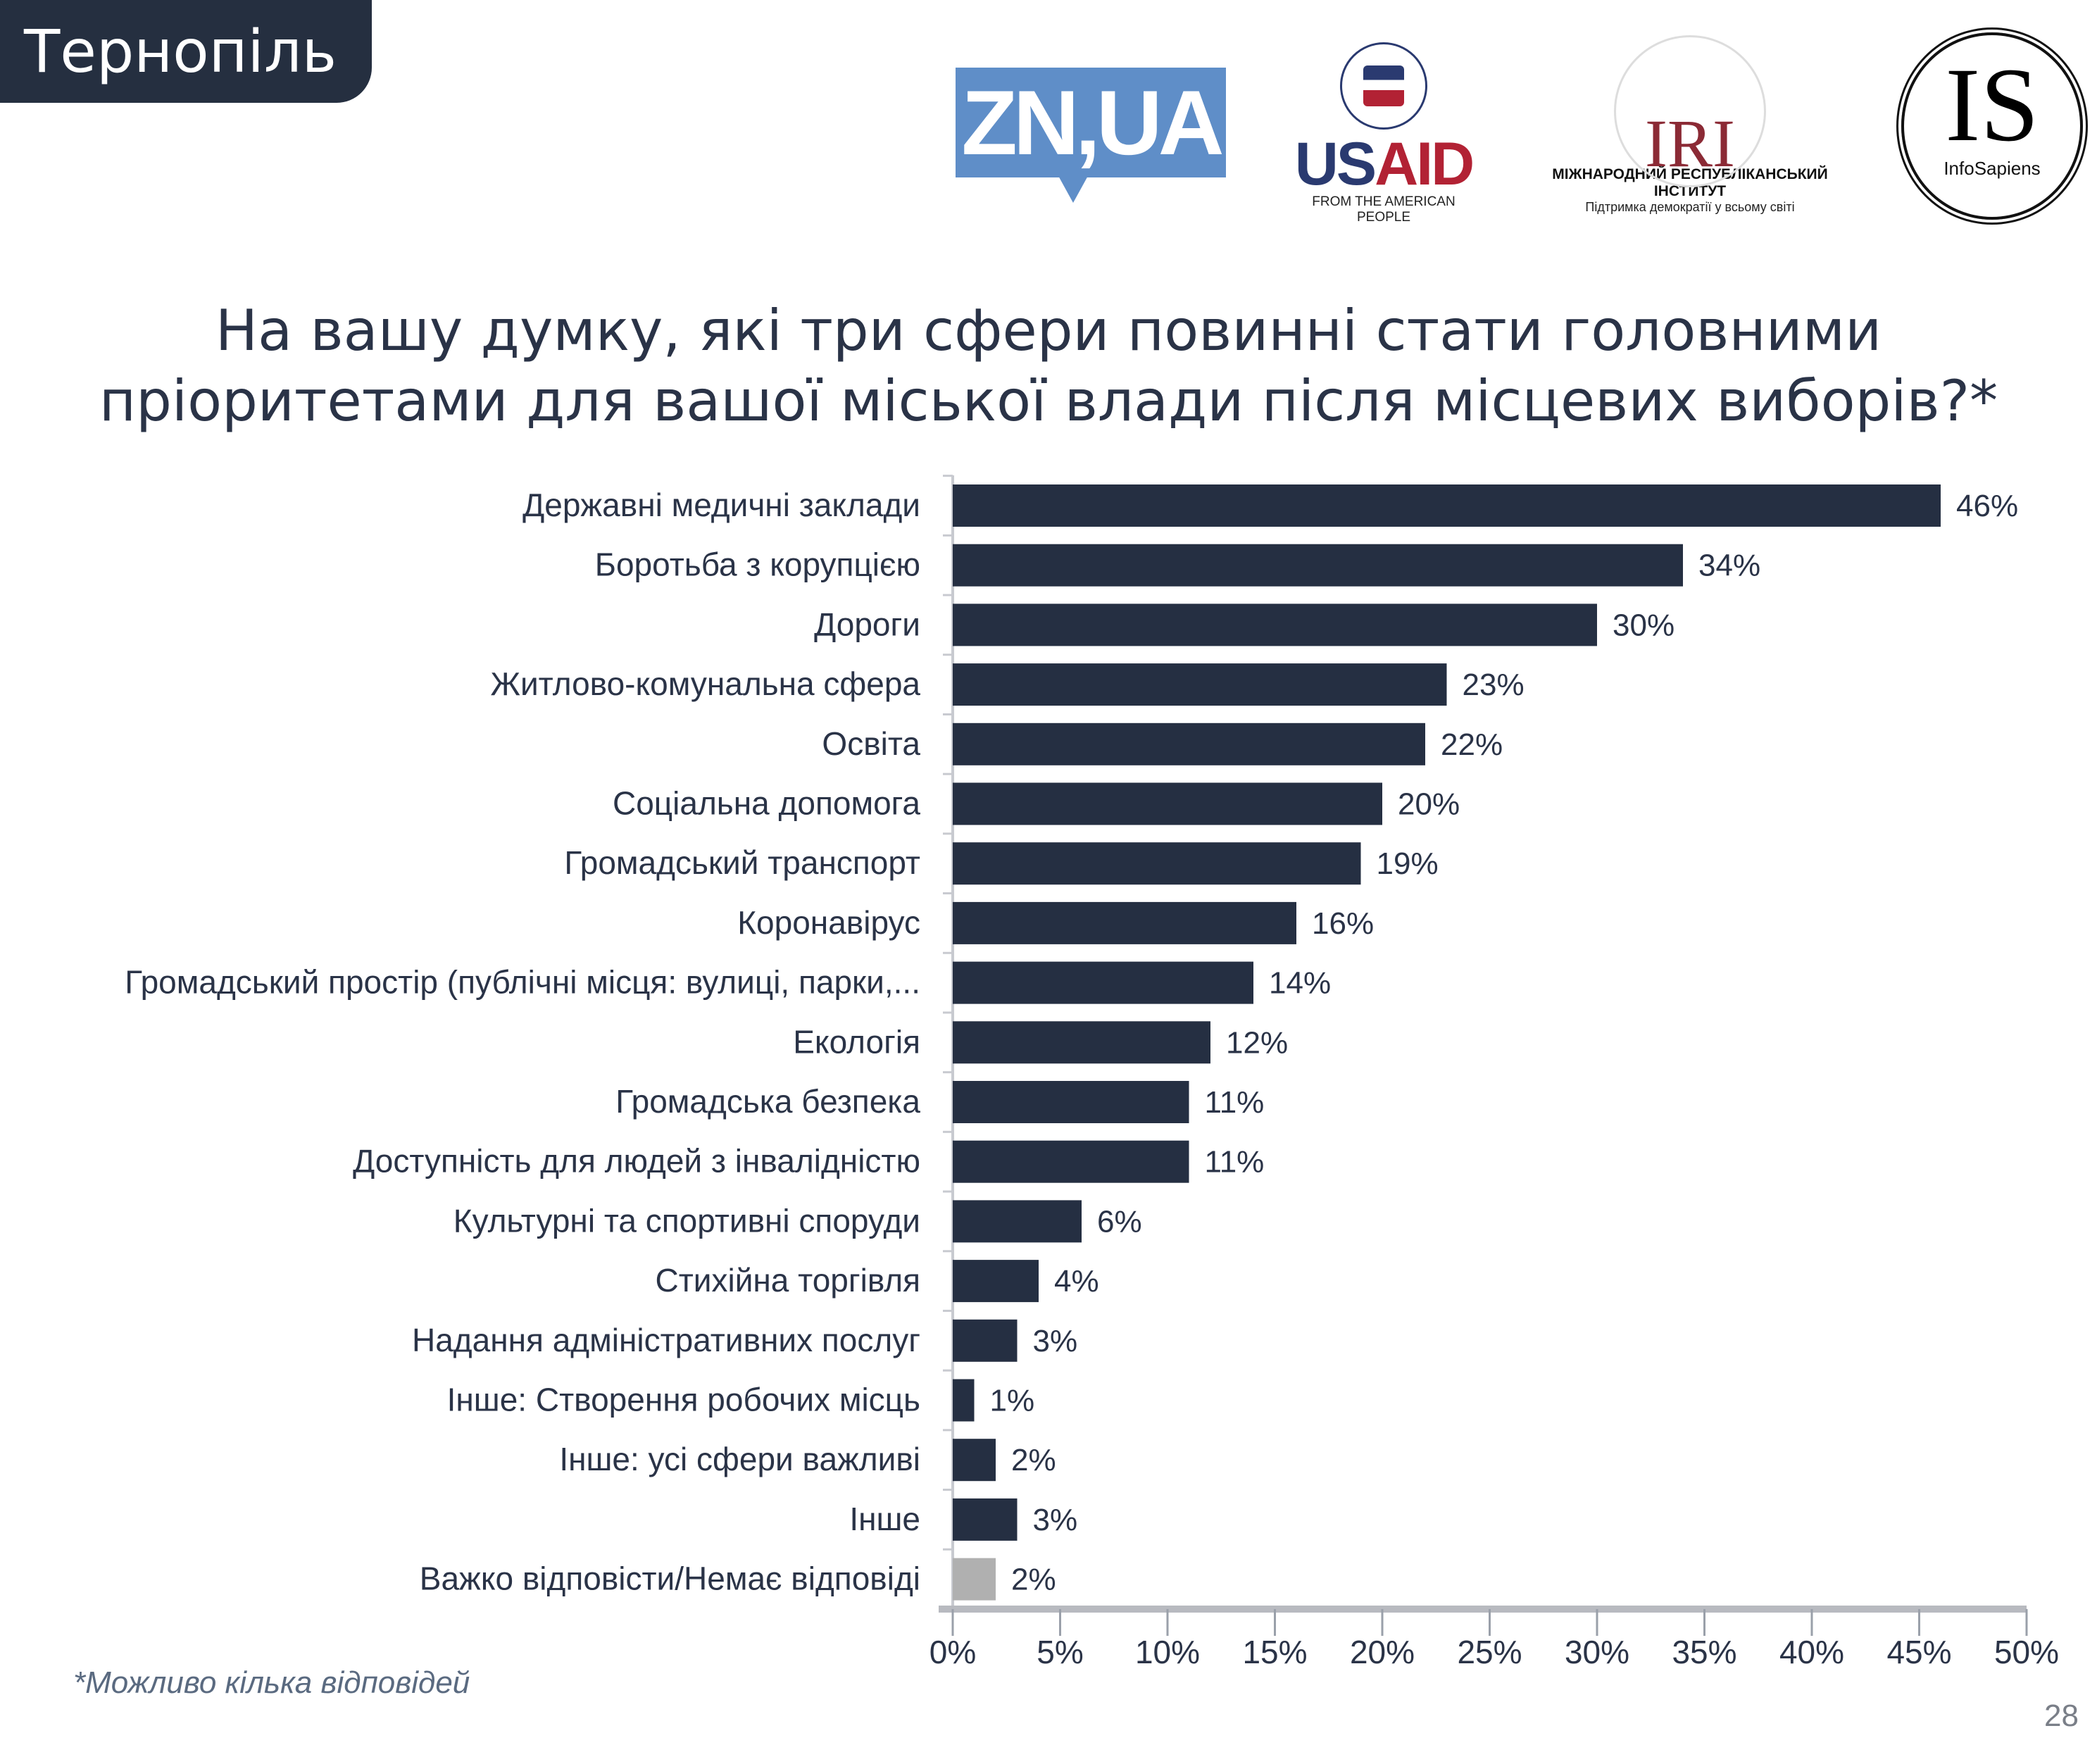 The image size is (2097, 1764). Describe the element at coordinates (1060, 1652) in the screenshot. I see `x-tick-label: 5%` at that location.